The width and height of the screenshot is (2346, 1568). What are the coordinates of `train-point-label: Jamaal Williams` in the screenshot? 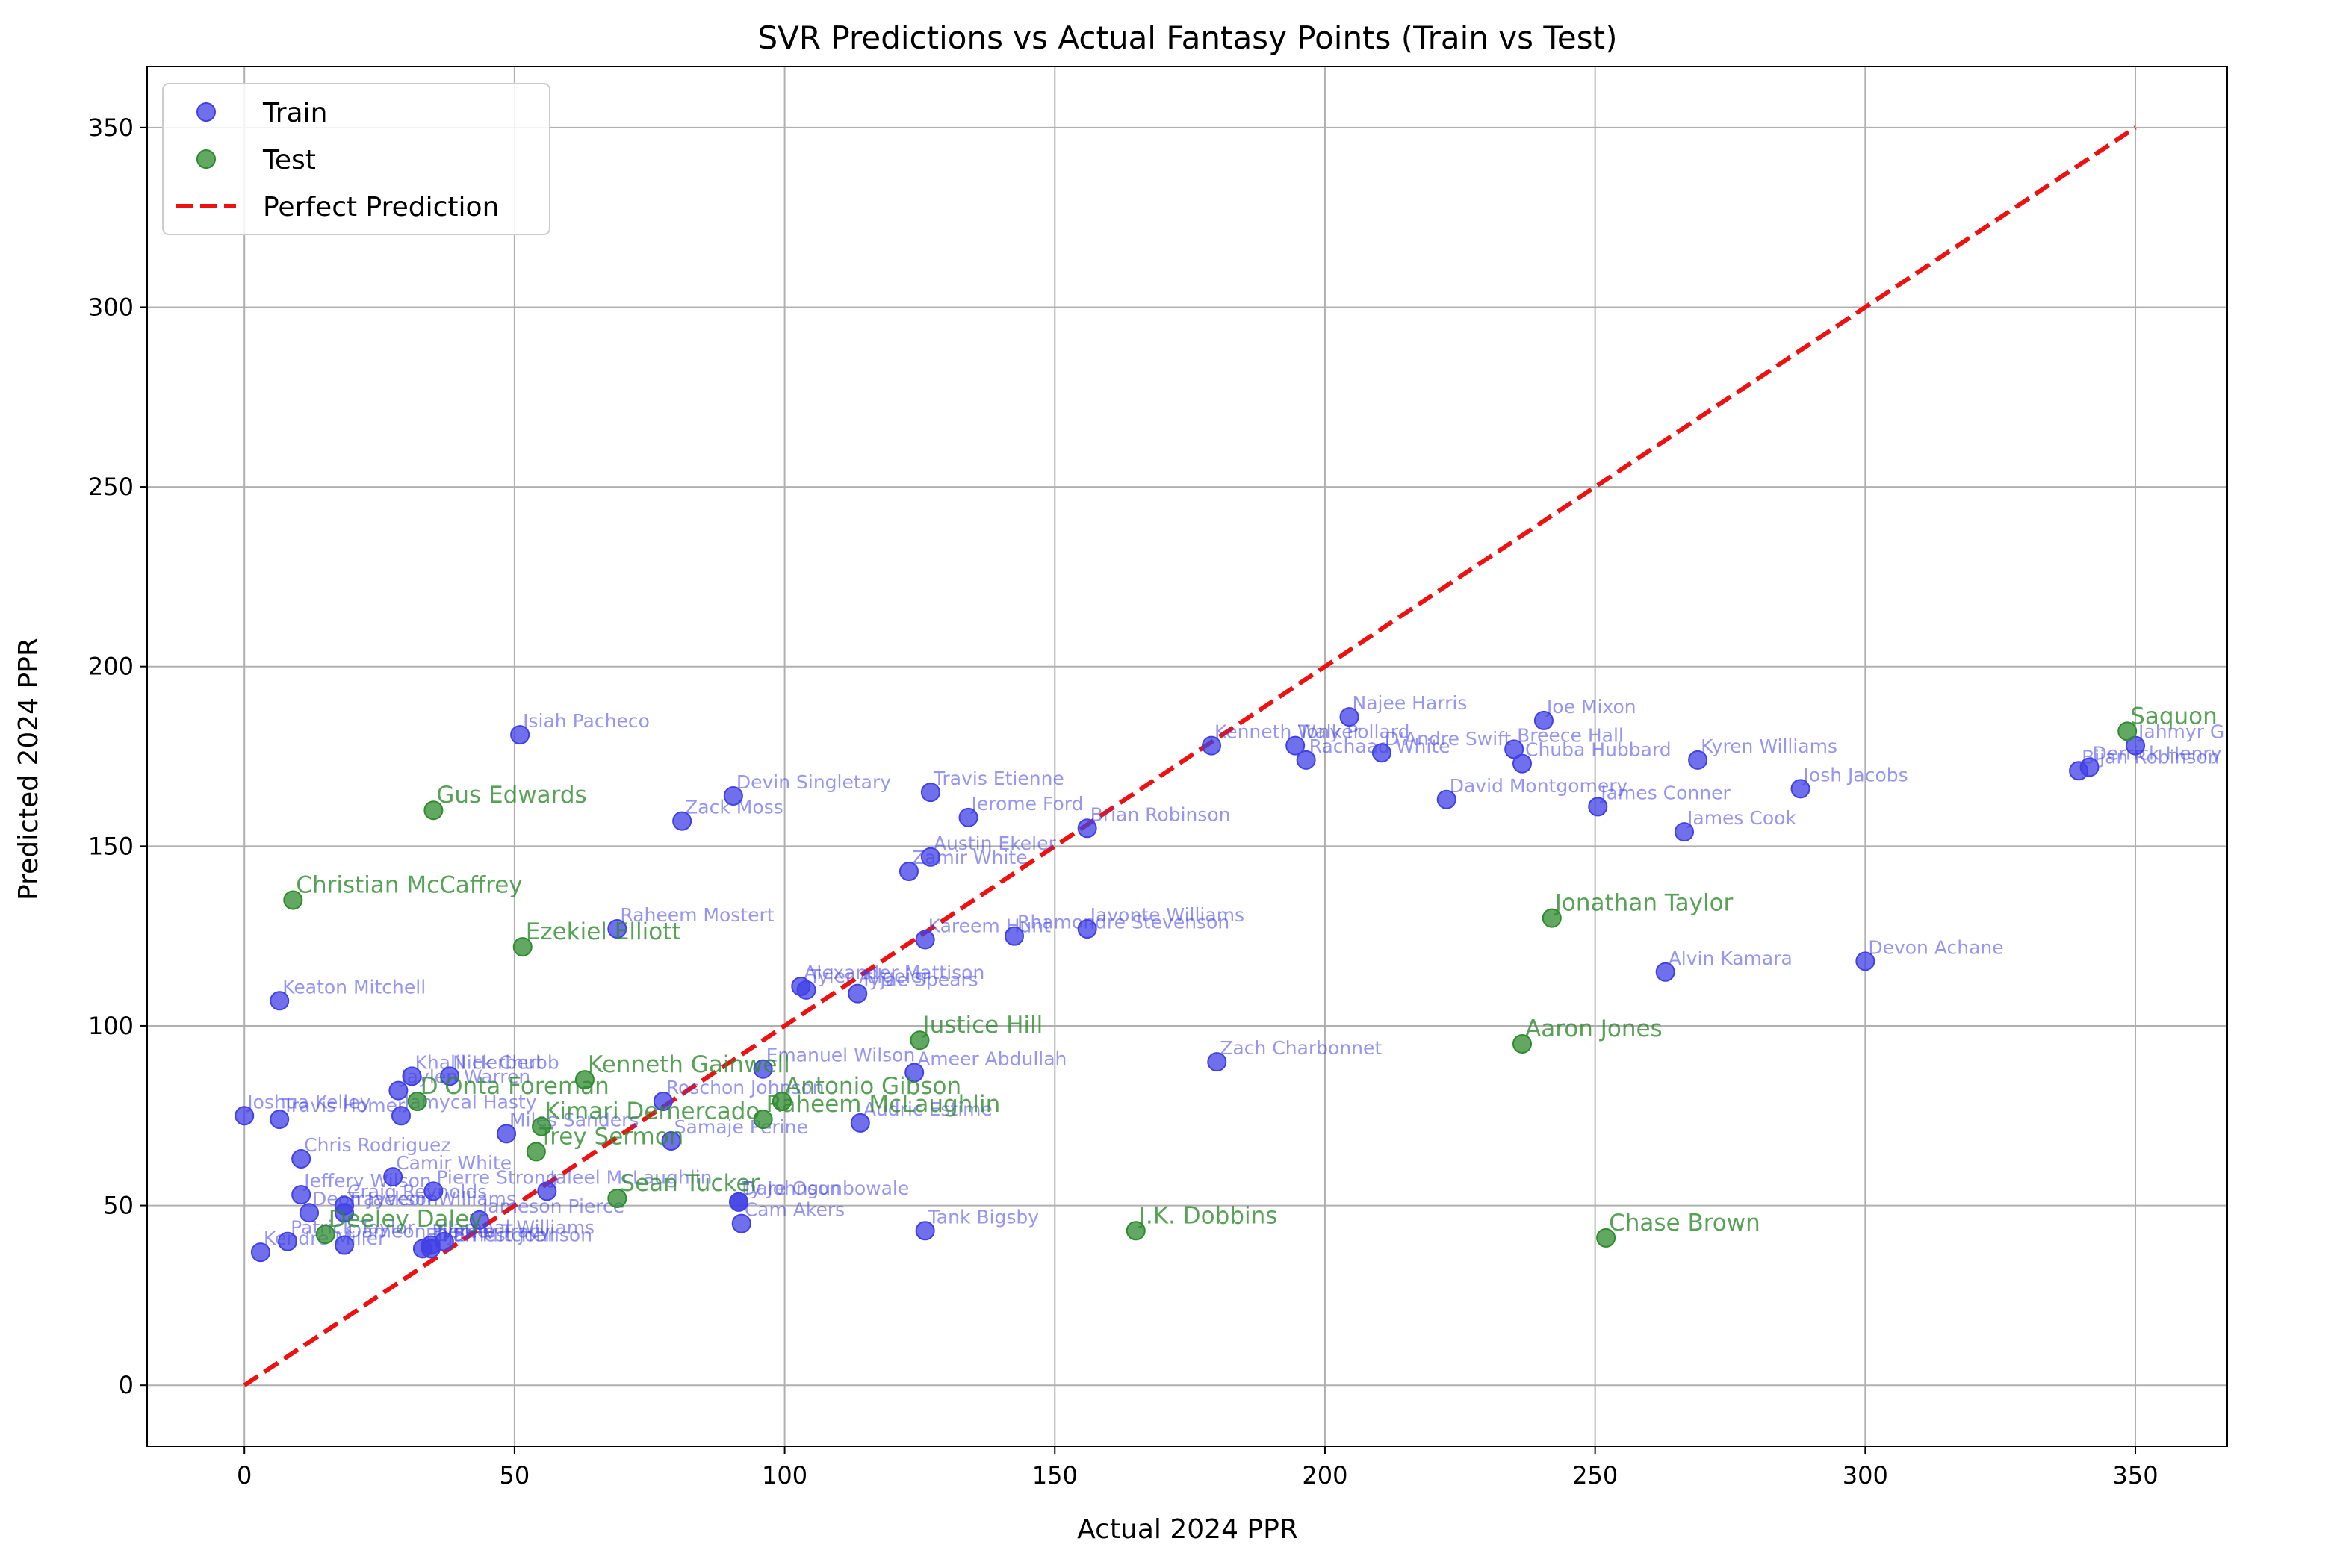 It's located at (520, 1228).